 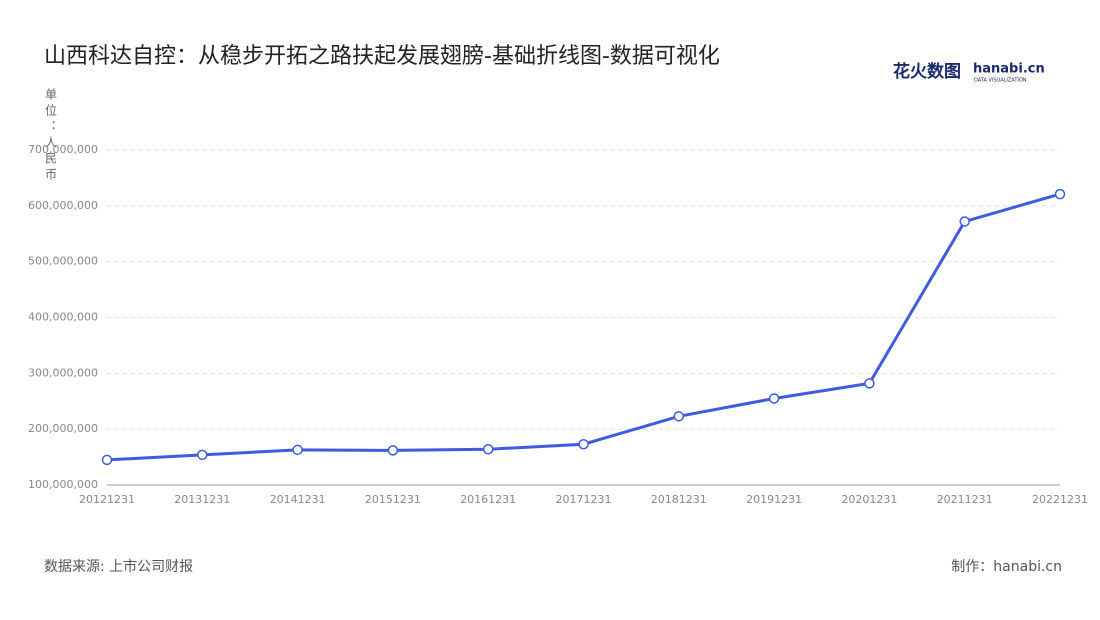 I want to click on logo-site: hanabi.cn, so click(x=1009, y=69).